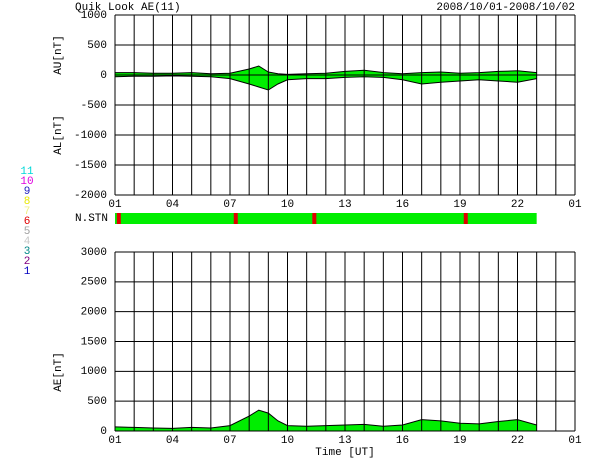 The height and width of the screenshot is (460, 590). What do you see at coordinates (128, 8) in the screenshot?
I see `title: Quik Look AE(11)` at bounding box center [128, 8].